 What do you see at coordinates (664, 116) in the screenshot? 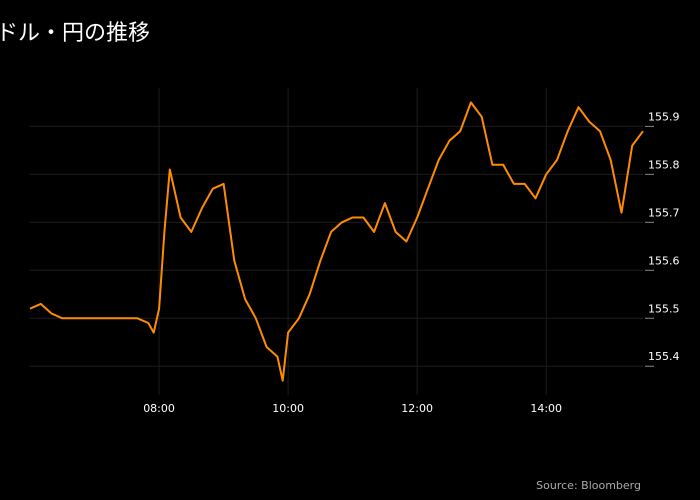
I see `y-tick-label: 155.9` at bounding box center [664, 116].